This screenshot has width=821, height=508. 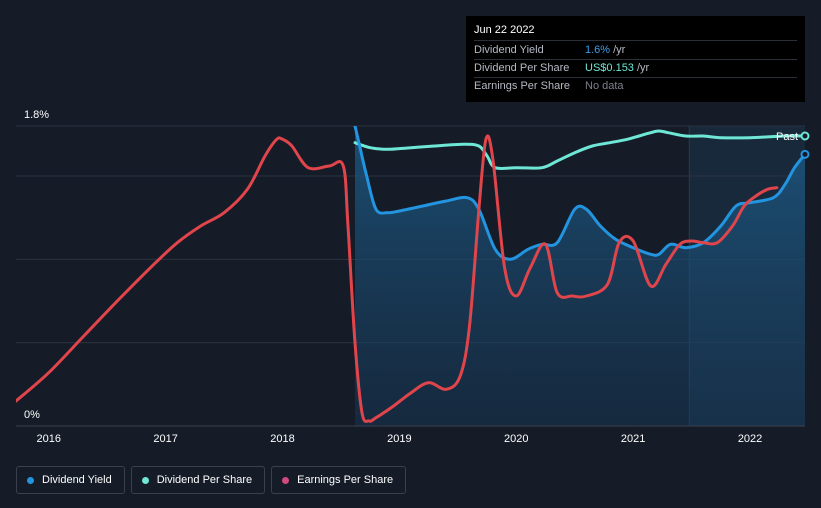 What do you see at coordinates (516, 439) in the screenshot?
I see `x-tick-label: 2020` at bounding box center [516, 439].